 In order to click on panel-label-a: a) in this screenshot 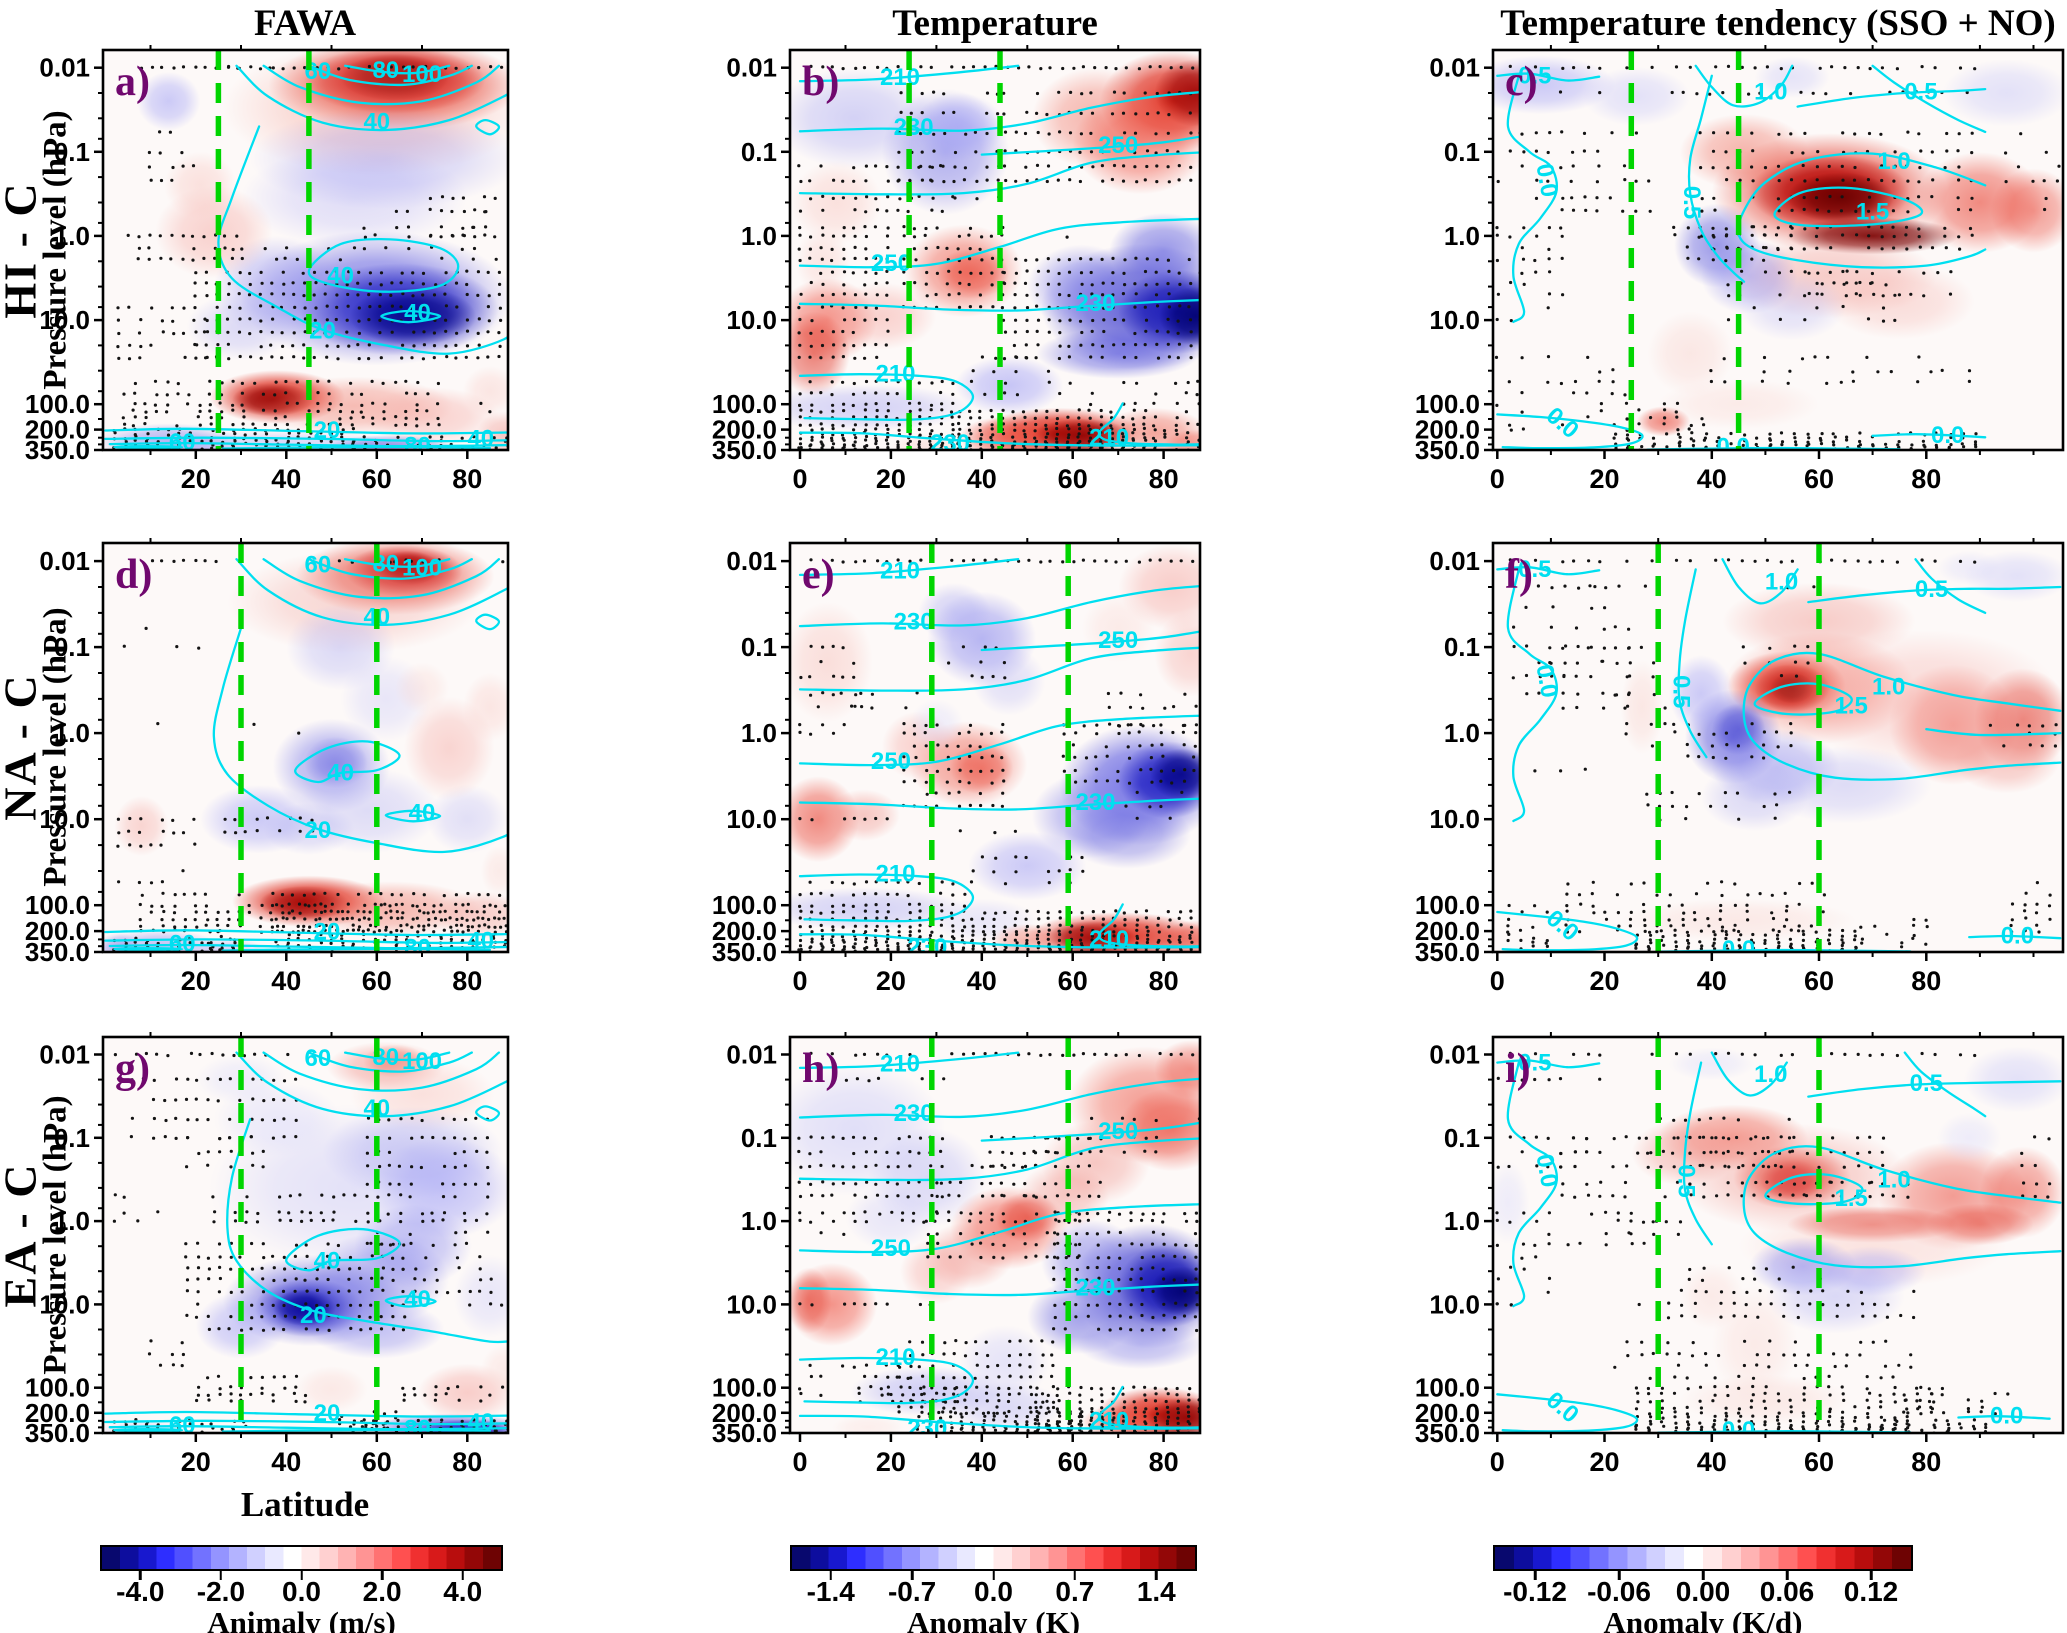, I will do `click(132, 82)`.